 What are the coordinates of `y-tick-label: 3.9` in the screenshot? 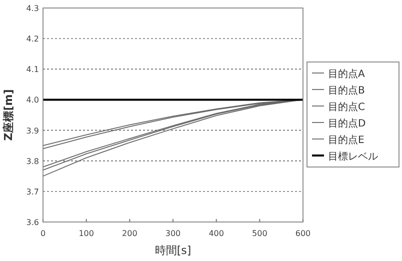 It's located at (32, 131).